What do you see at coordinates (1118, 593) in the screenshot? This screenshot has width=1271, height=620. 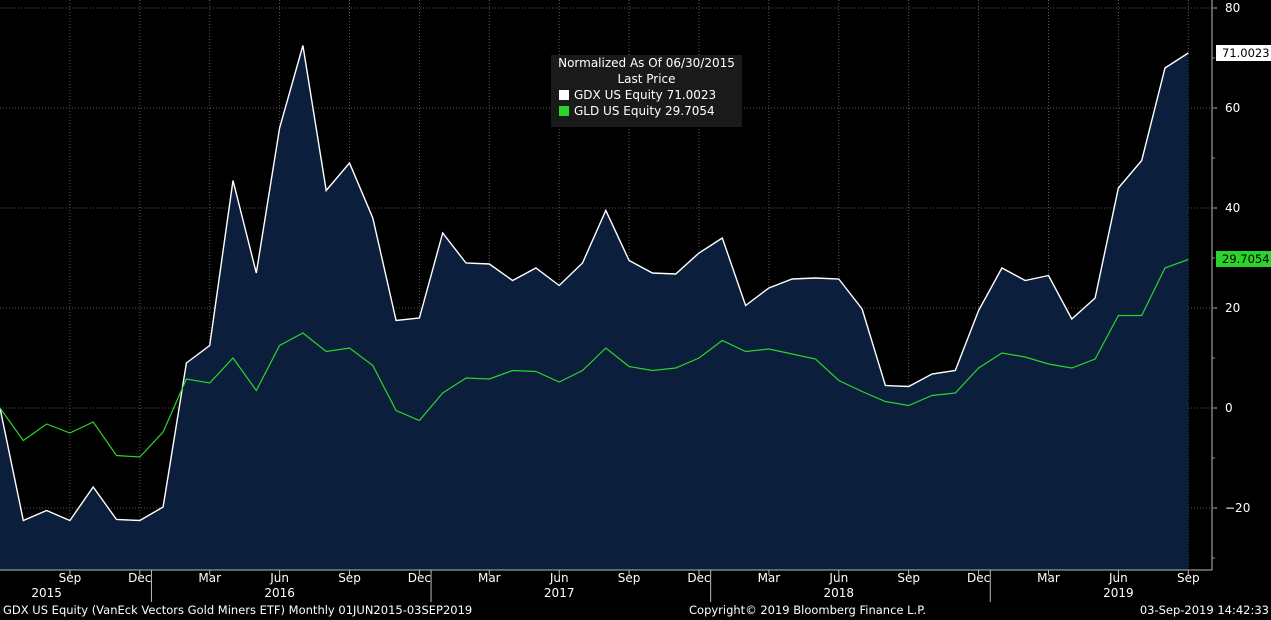 I see `x-year-label: 2019` at bounding box center [1118, 593].